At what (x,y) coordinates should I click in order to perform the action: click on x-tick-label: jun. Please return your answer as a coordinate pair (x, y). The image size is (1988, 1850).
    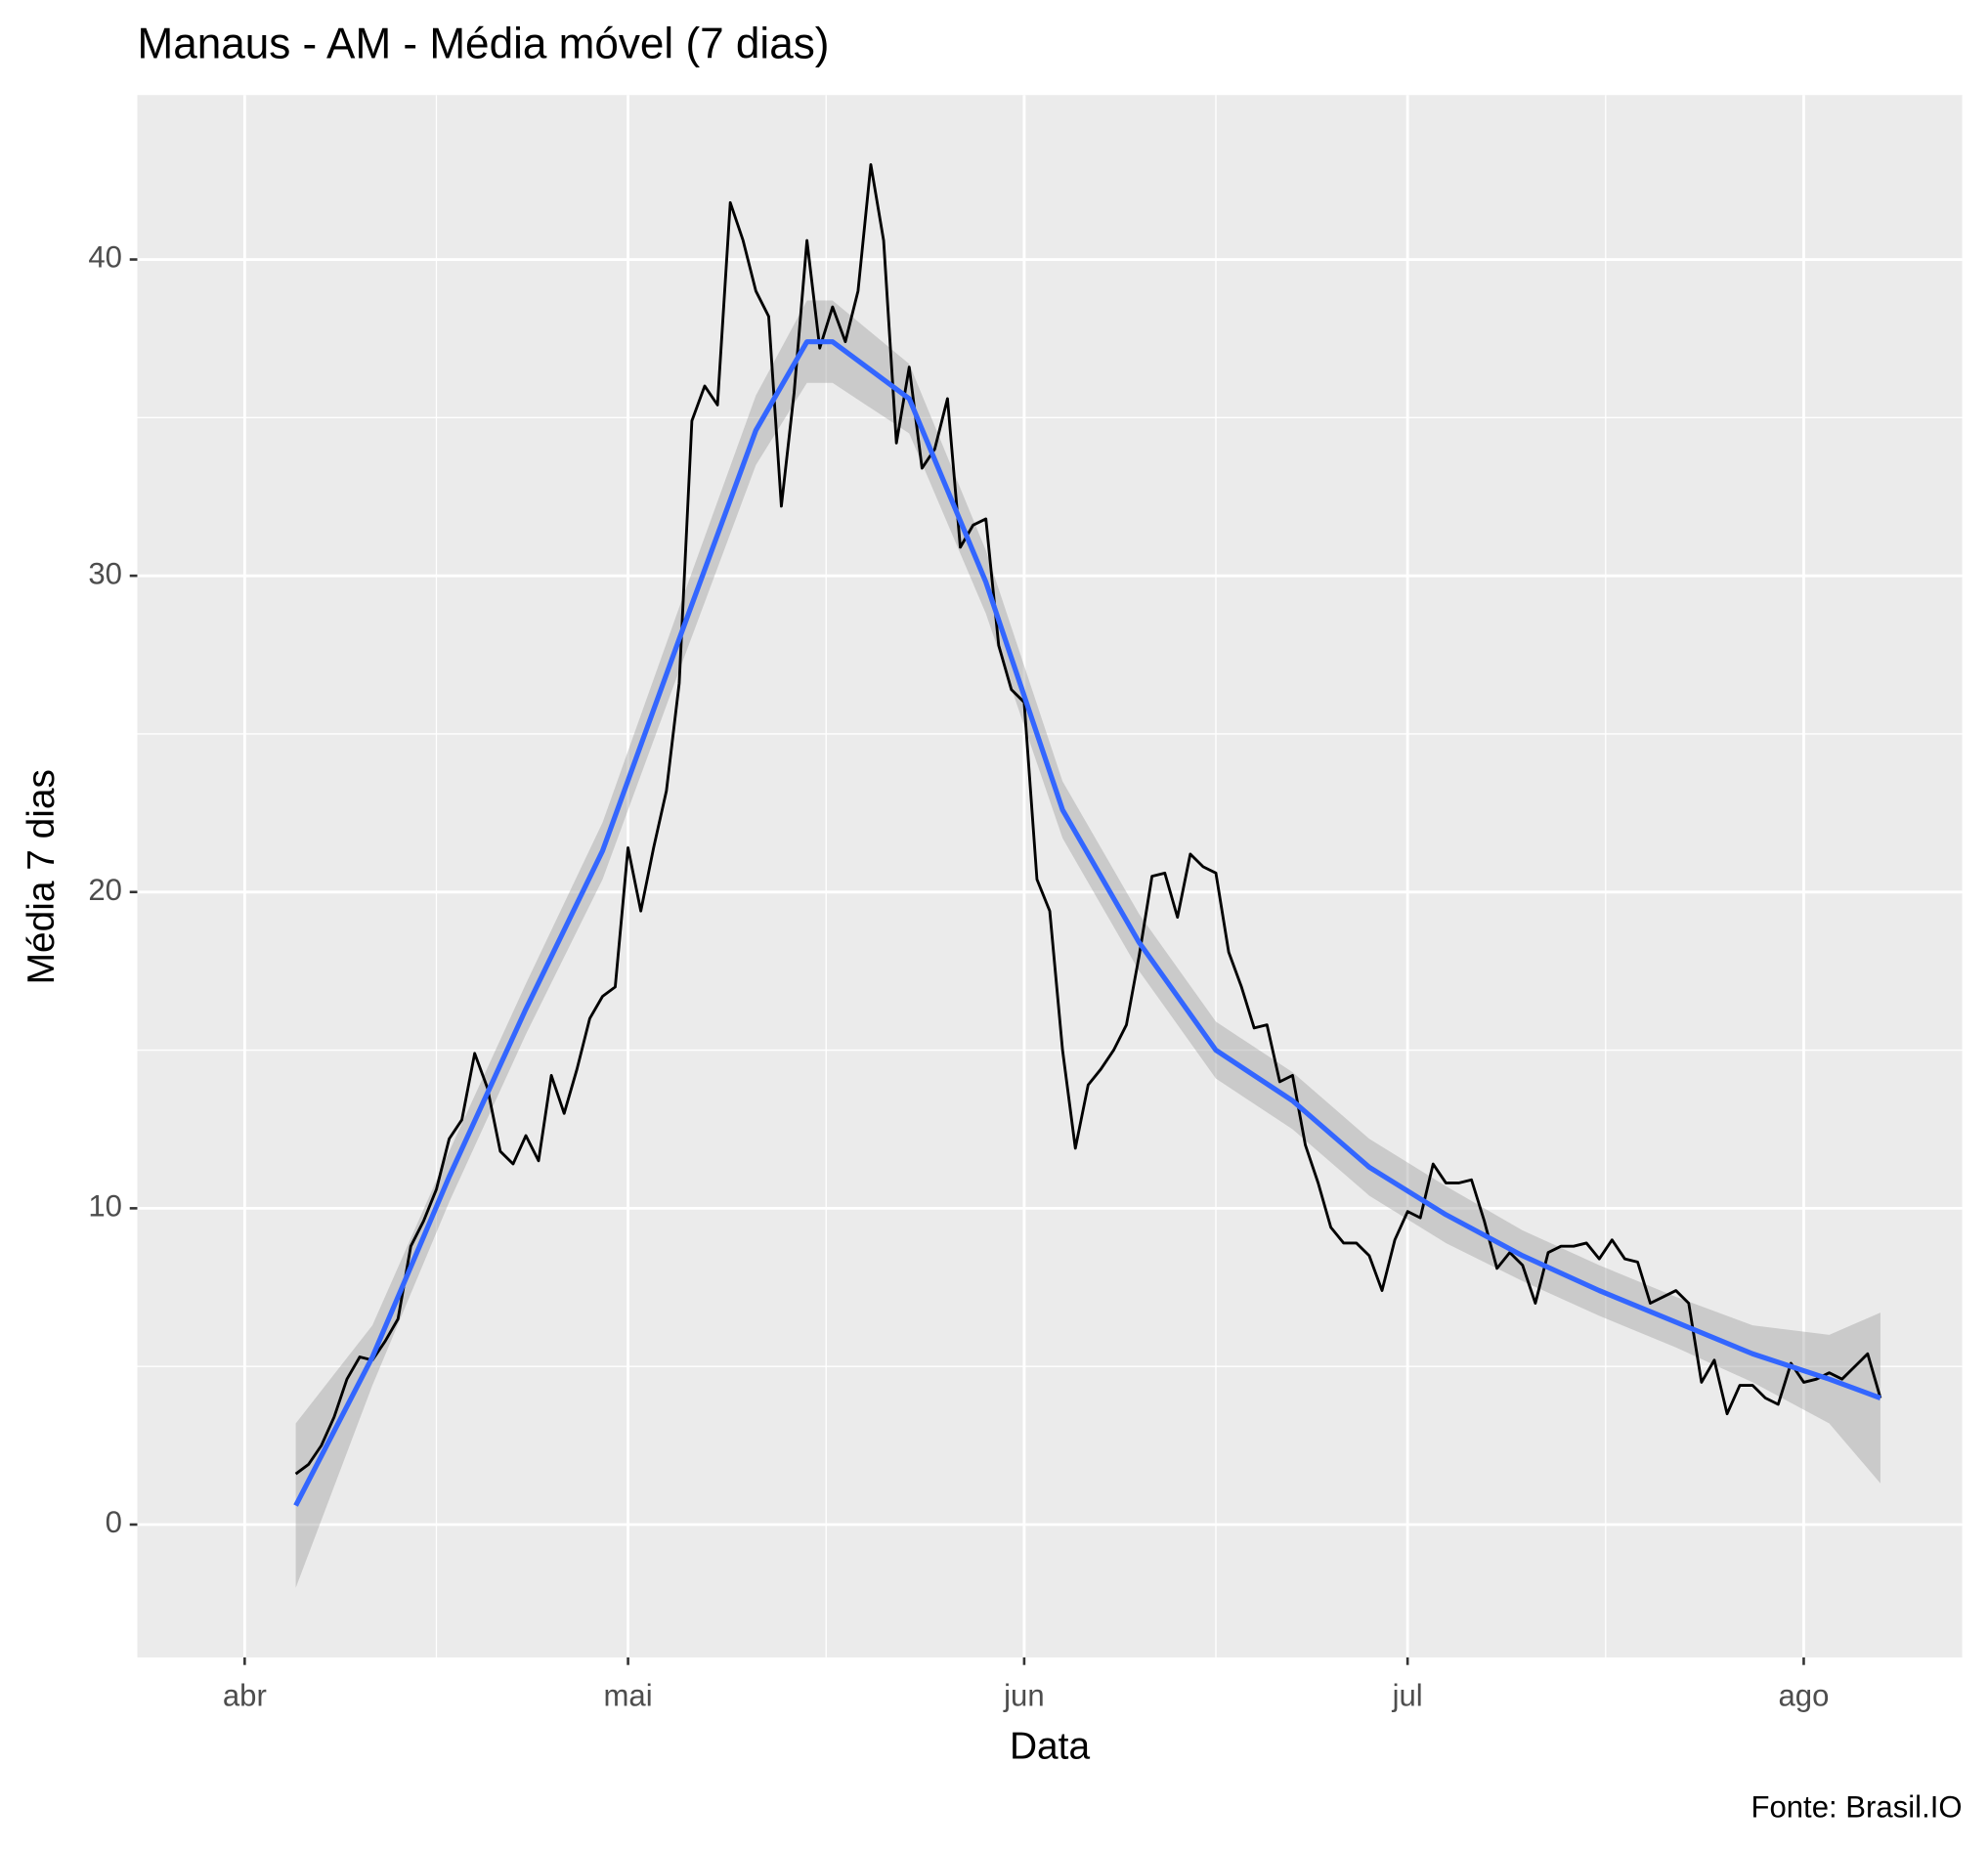
    Looking at the image, I should click on (1024, 1696).